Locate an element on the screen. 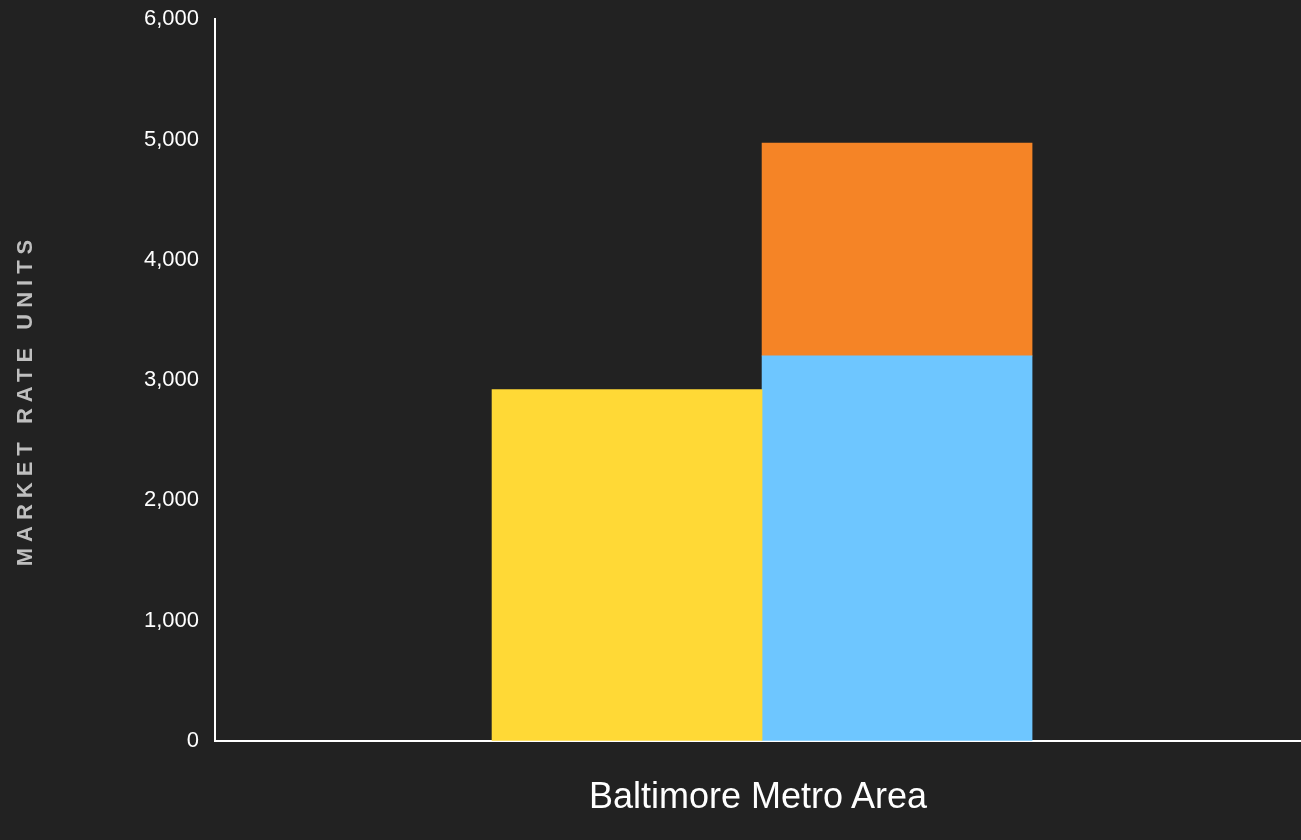  y-tick-label: 4,000 is located at coordinates (171, 258).